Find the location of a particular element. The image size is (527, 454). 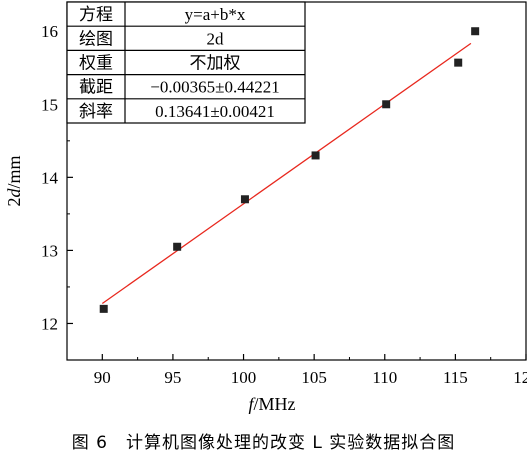

x-tick-label: 95 is located at coordinates (172, 377).